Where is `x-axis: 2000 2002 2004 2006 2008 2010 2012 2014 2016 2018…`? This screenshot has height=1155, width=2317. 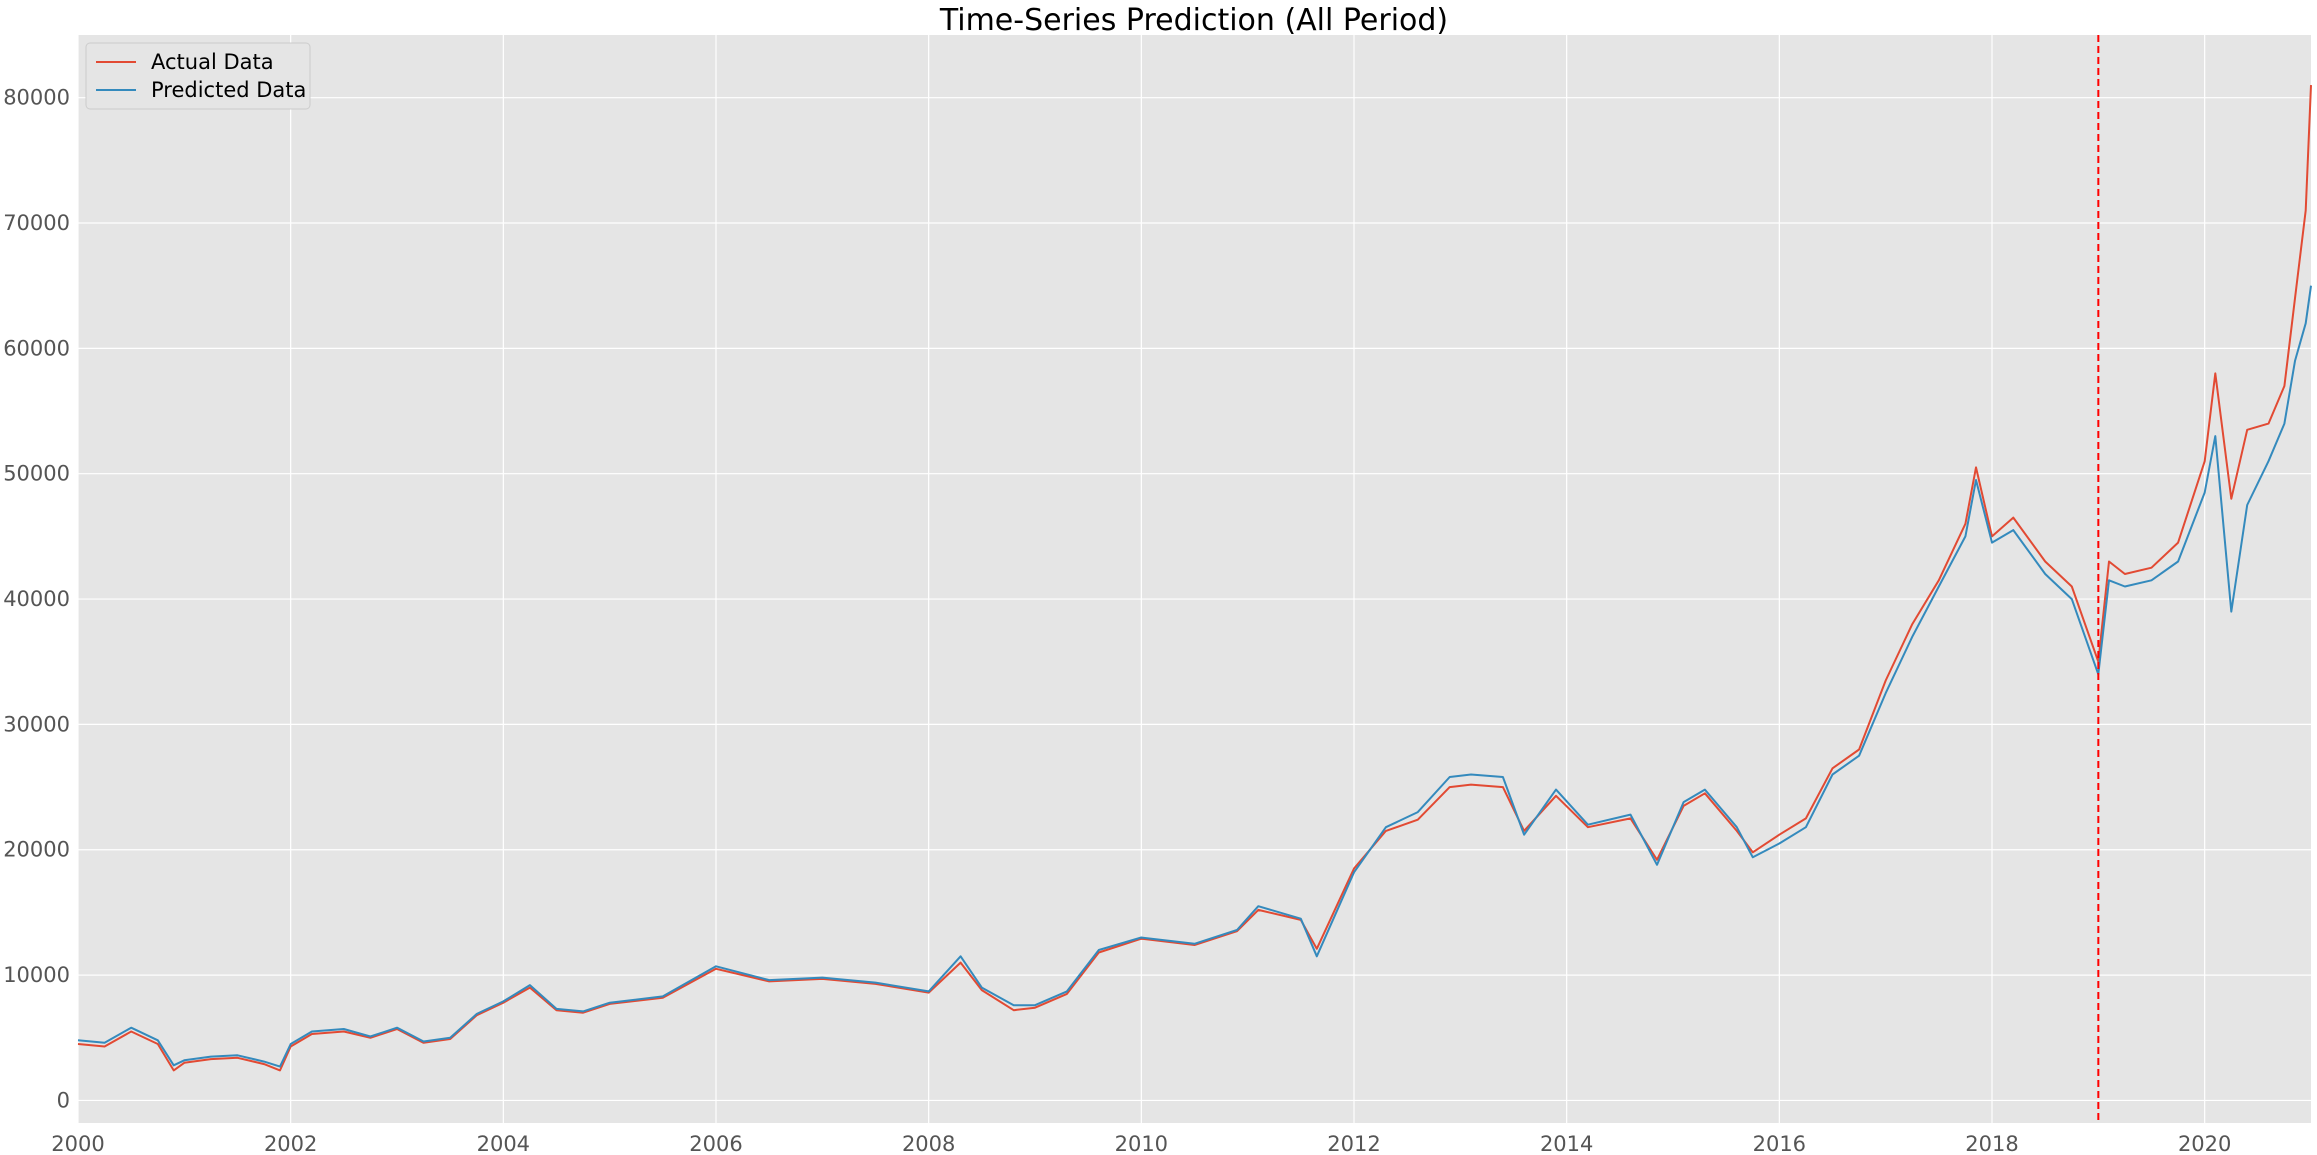
x-axis: 2000 2002 2004 2006 2008 2010 2012 2014 2016 2018… is located at coordinates (1141, 1143).